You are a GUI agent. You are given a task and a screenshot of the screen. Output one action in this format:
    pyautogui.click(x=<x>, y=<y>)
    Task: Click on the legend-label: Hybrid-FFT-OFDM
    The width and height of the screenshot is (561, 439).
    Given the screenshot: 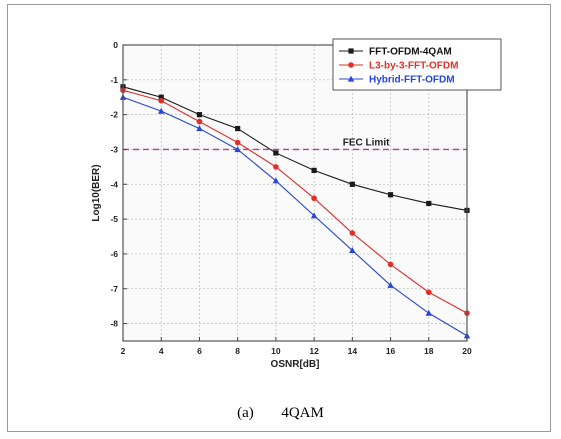 What is the action you would take?
    pyautogui.click(x=412, y=80)
    